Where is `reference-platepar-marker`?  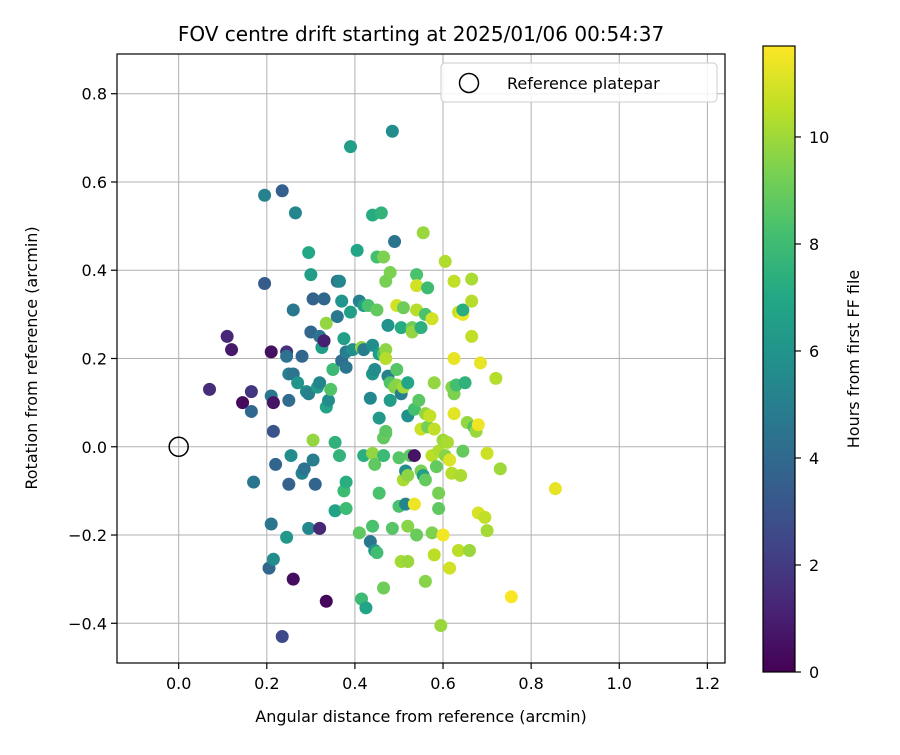
reference-platepar-marker is located at coordinates (178, 447).